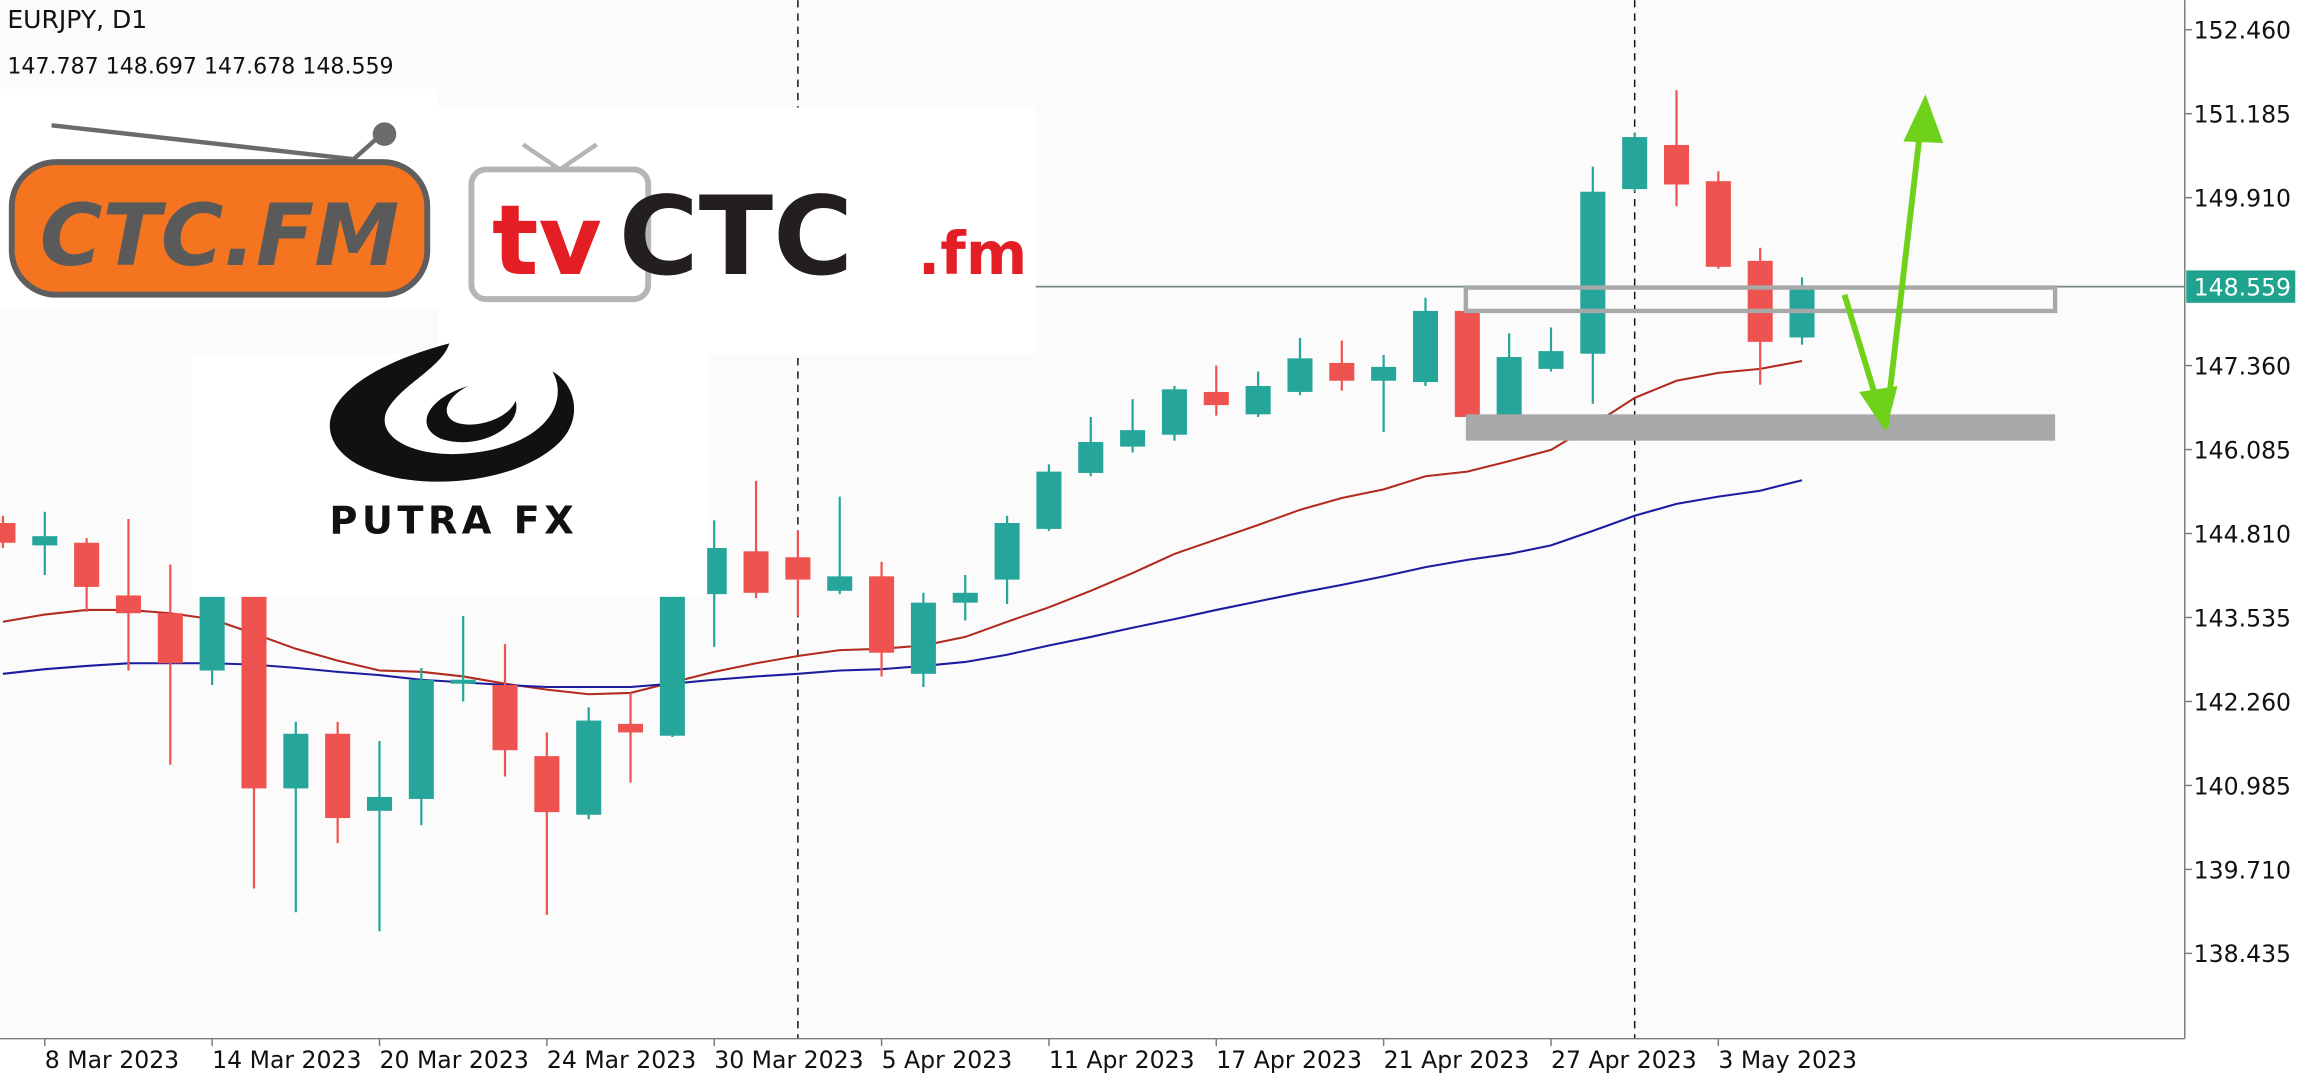 Image resolution: width=2310 pixels, height=1080 pixels. I want to click on x-tick-label: 20 Mar 2023, so click(454, 1060).